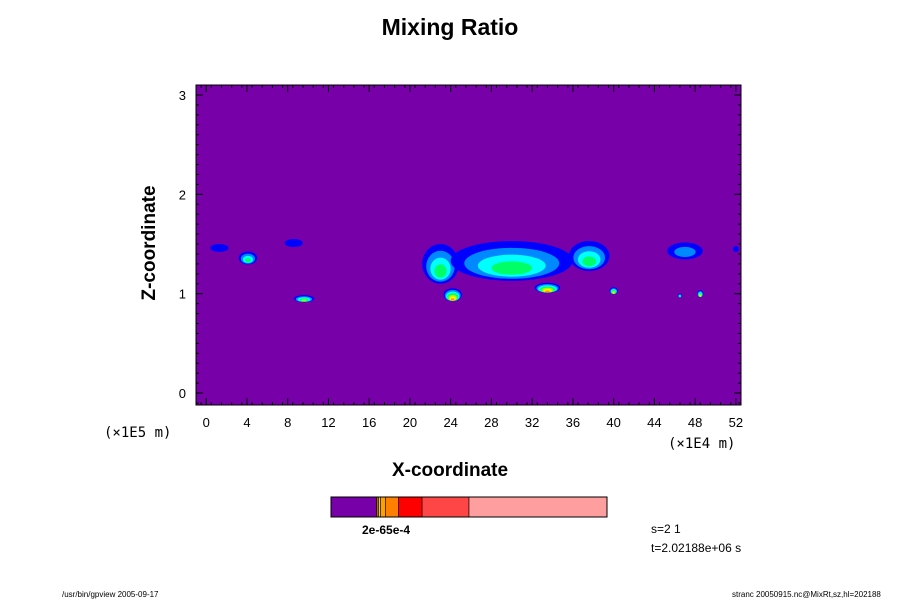  I want to click on y-axis-unit: (×1E5 m), so click(138, 433).